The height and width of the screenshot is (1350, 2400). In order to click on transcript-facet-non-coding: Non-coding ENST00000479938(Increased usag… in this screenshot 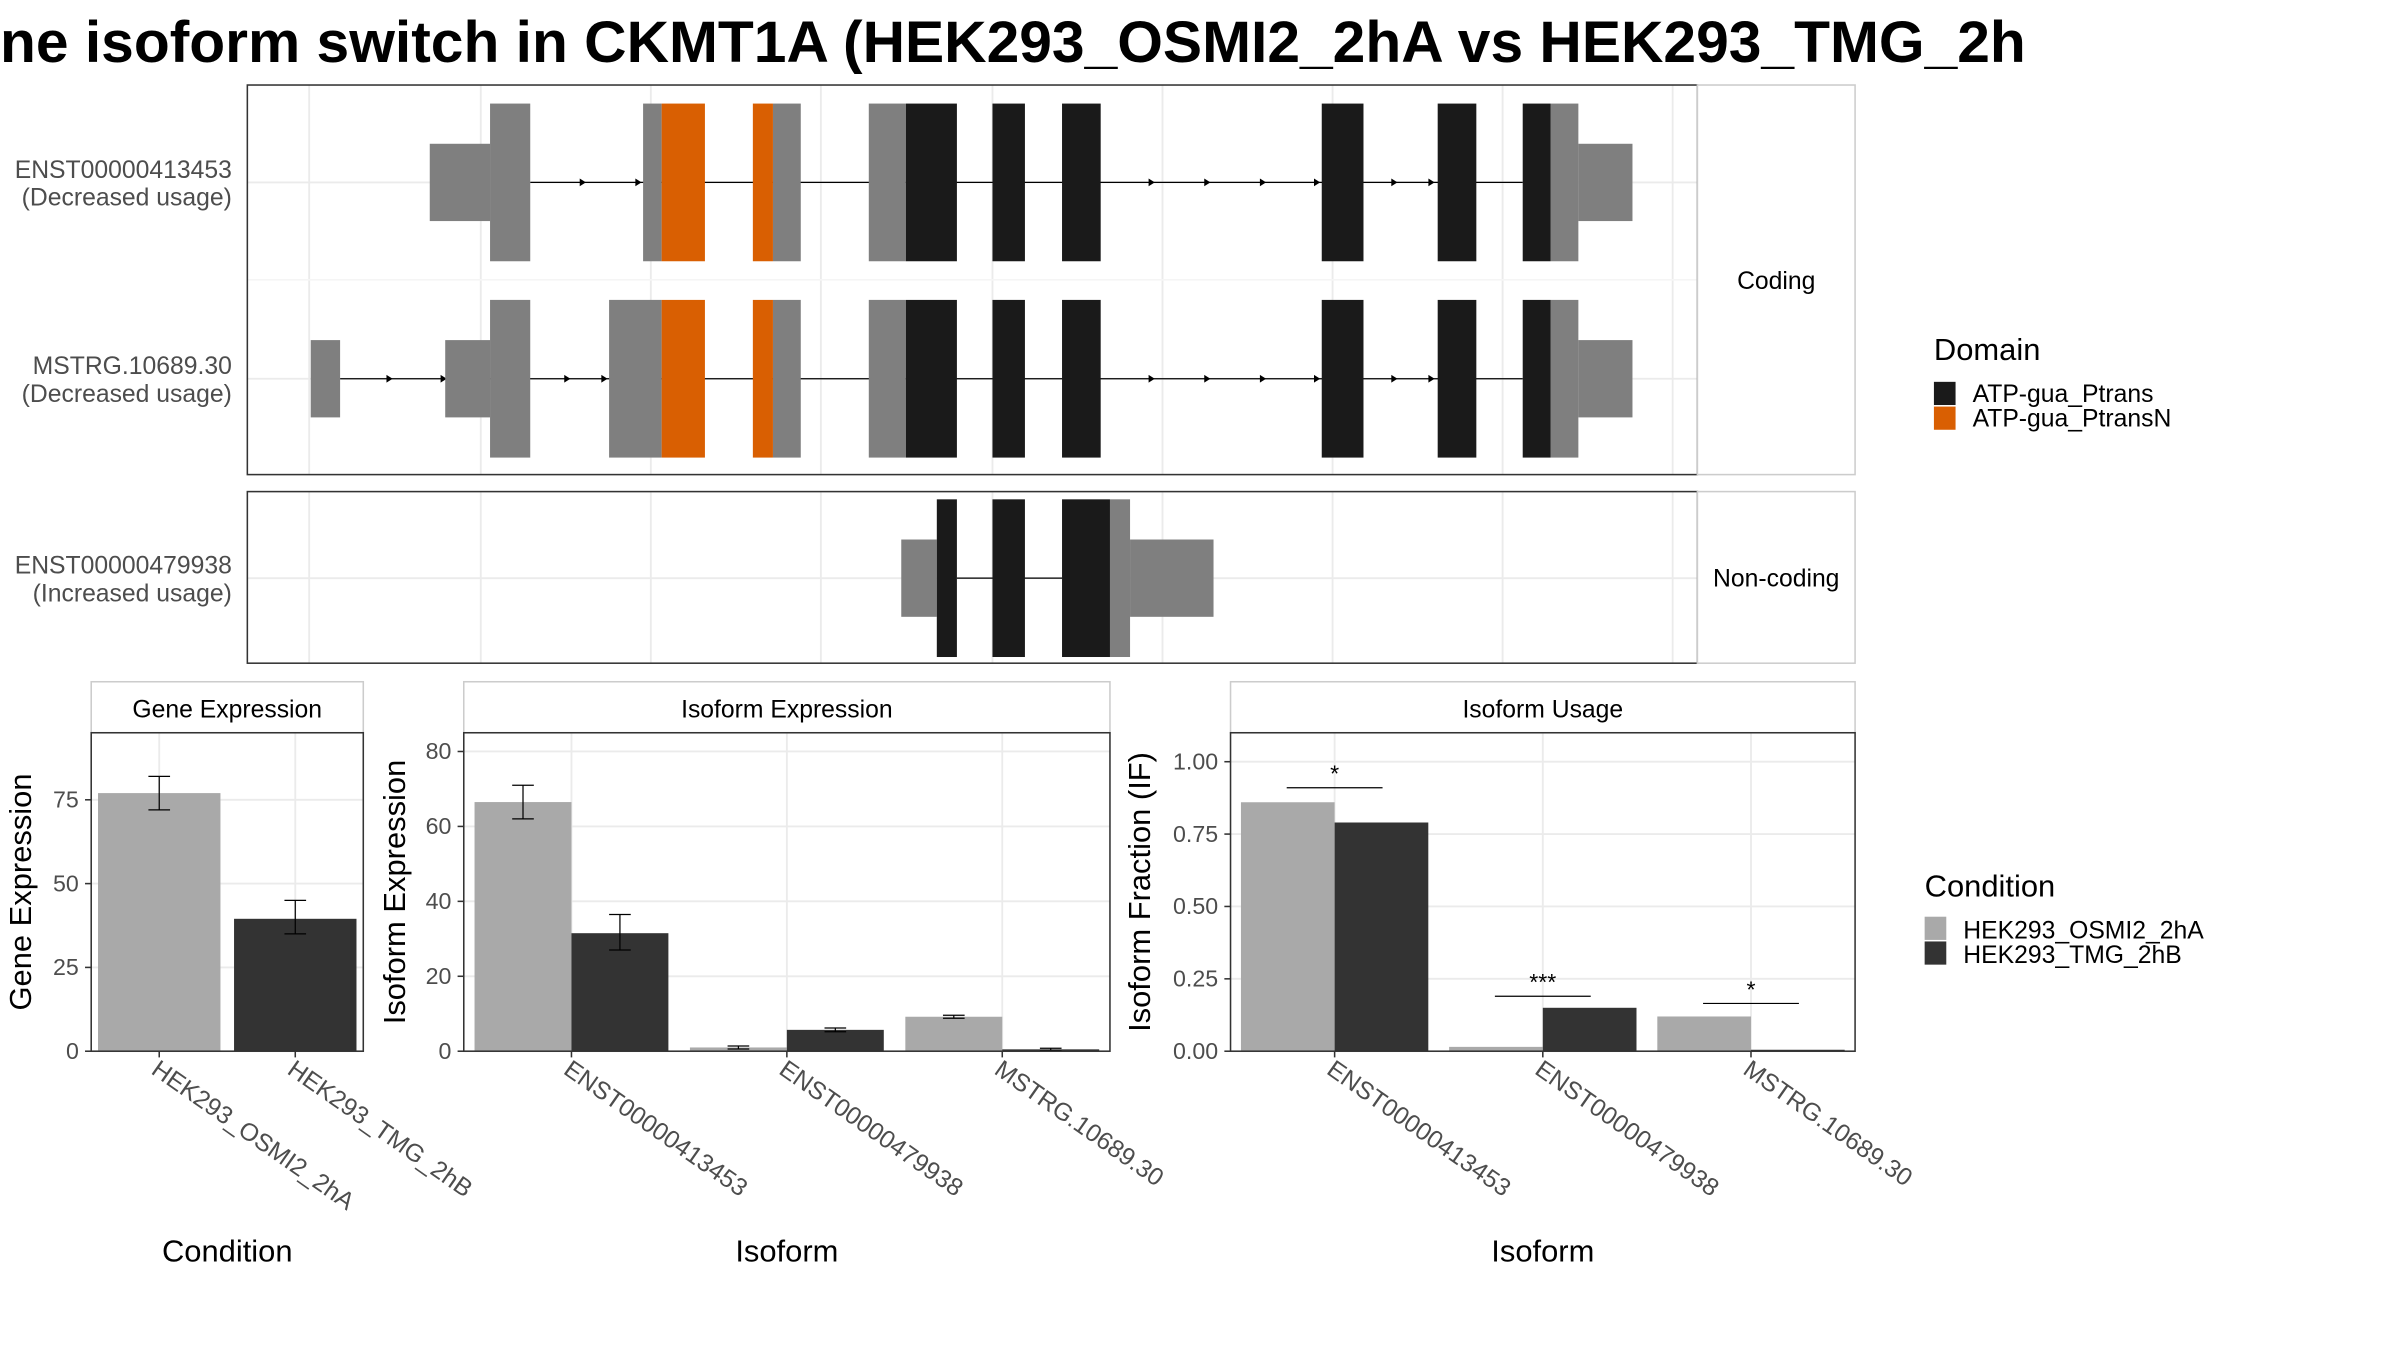, I will do `click(935, 577)`.